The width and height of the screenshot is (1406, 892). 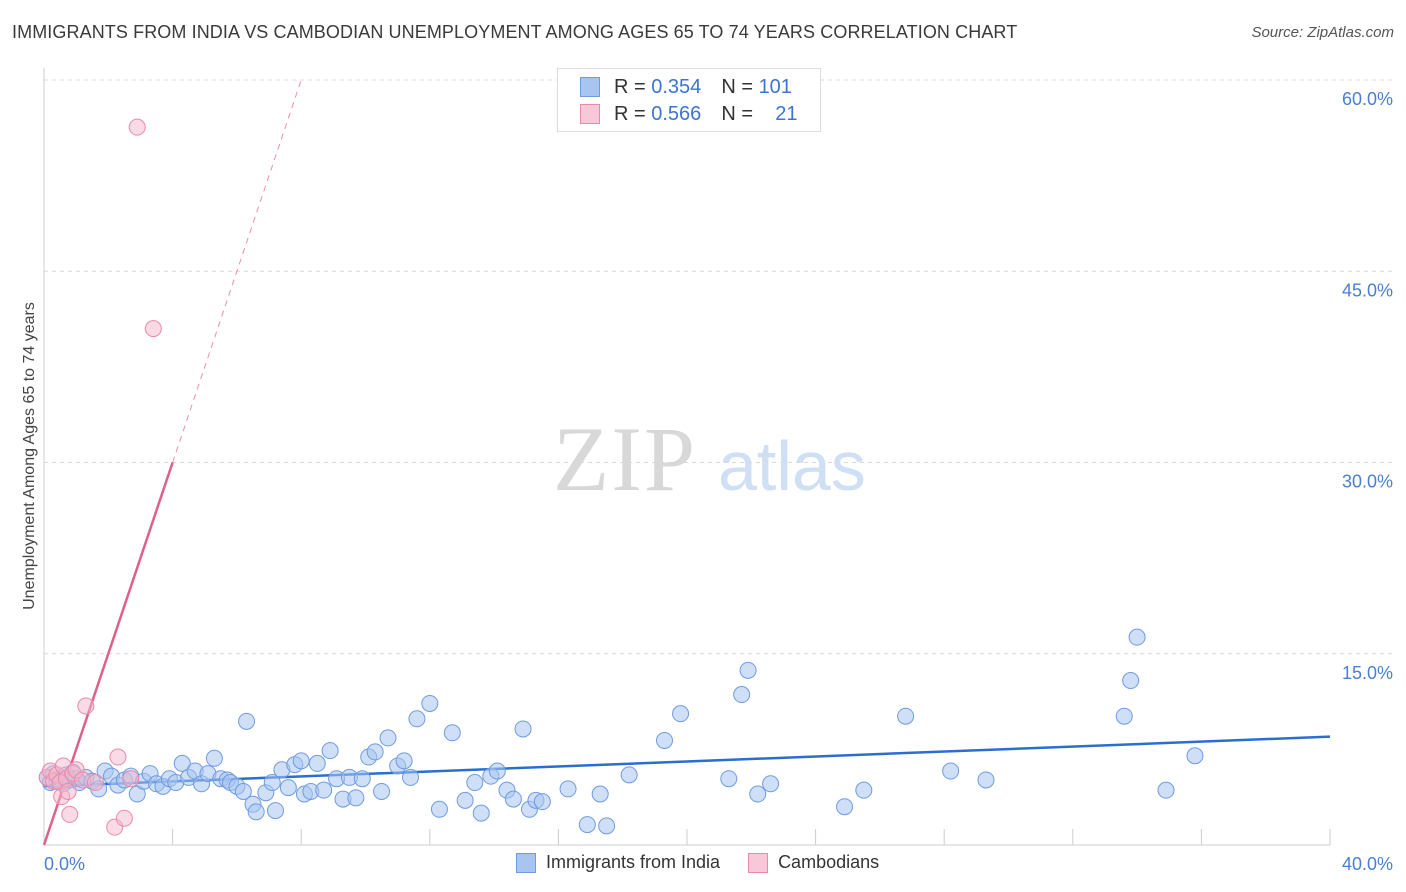 What do you see at coordinates (526, 862) in the screenshot?
I see `india-legend-swatch` at bounding box center [526, 862].